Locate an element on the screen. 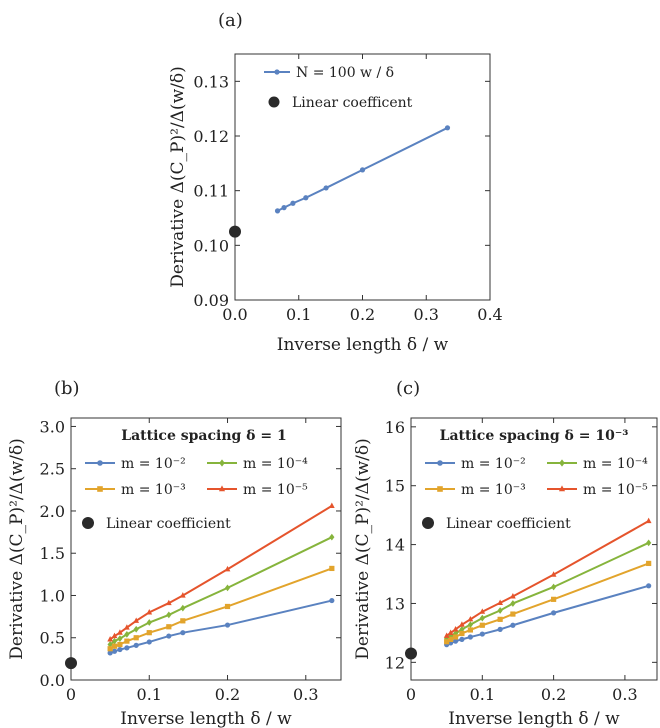 This screenshot has width=660, height=728. y-tick-label: 0.09 is located at coordinates (211, 300).